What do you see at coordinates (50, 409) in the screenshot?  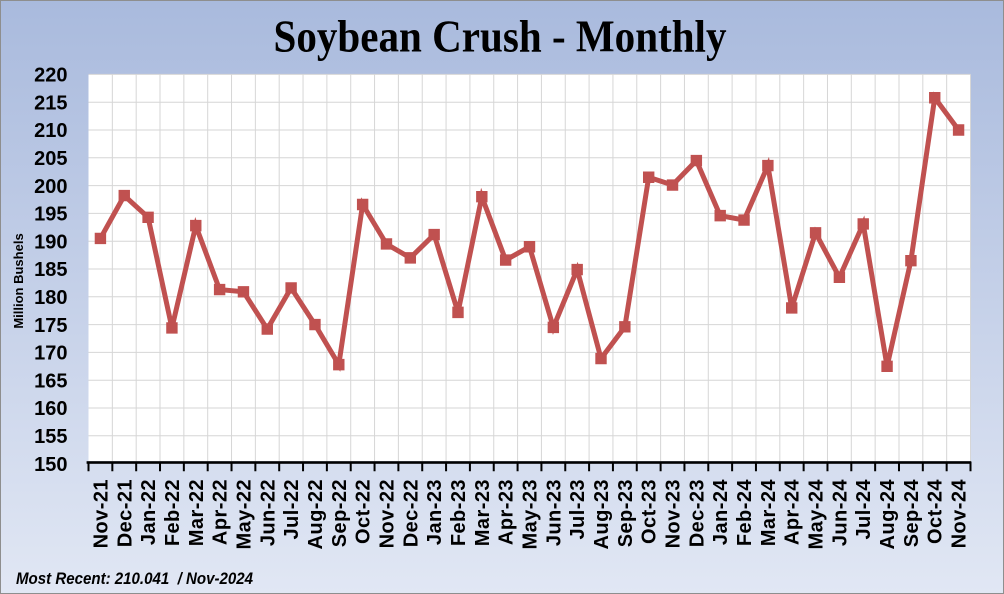 I see `svg-text: 160` at bounding box center [50, 409].